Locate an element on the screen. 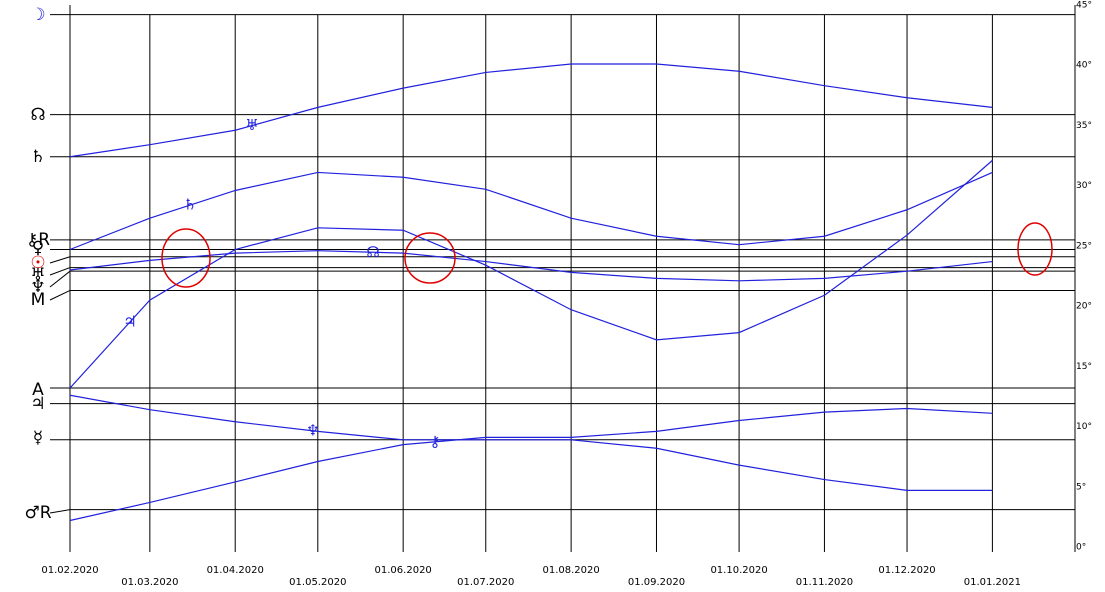 The width and height of the screenshot is (1105, 592). natal-label: ♂R is located at coordinates (37, 513).